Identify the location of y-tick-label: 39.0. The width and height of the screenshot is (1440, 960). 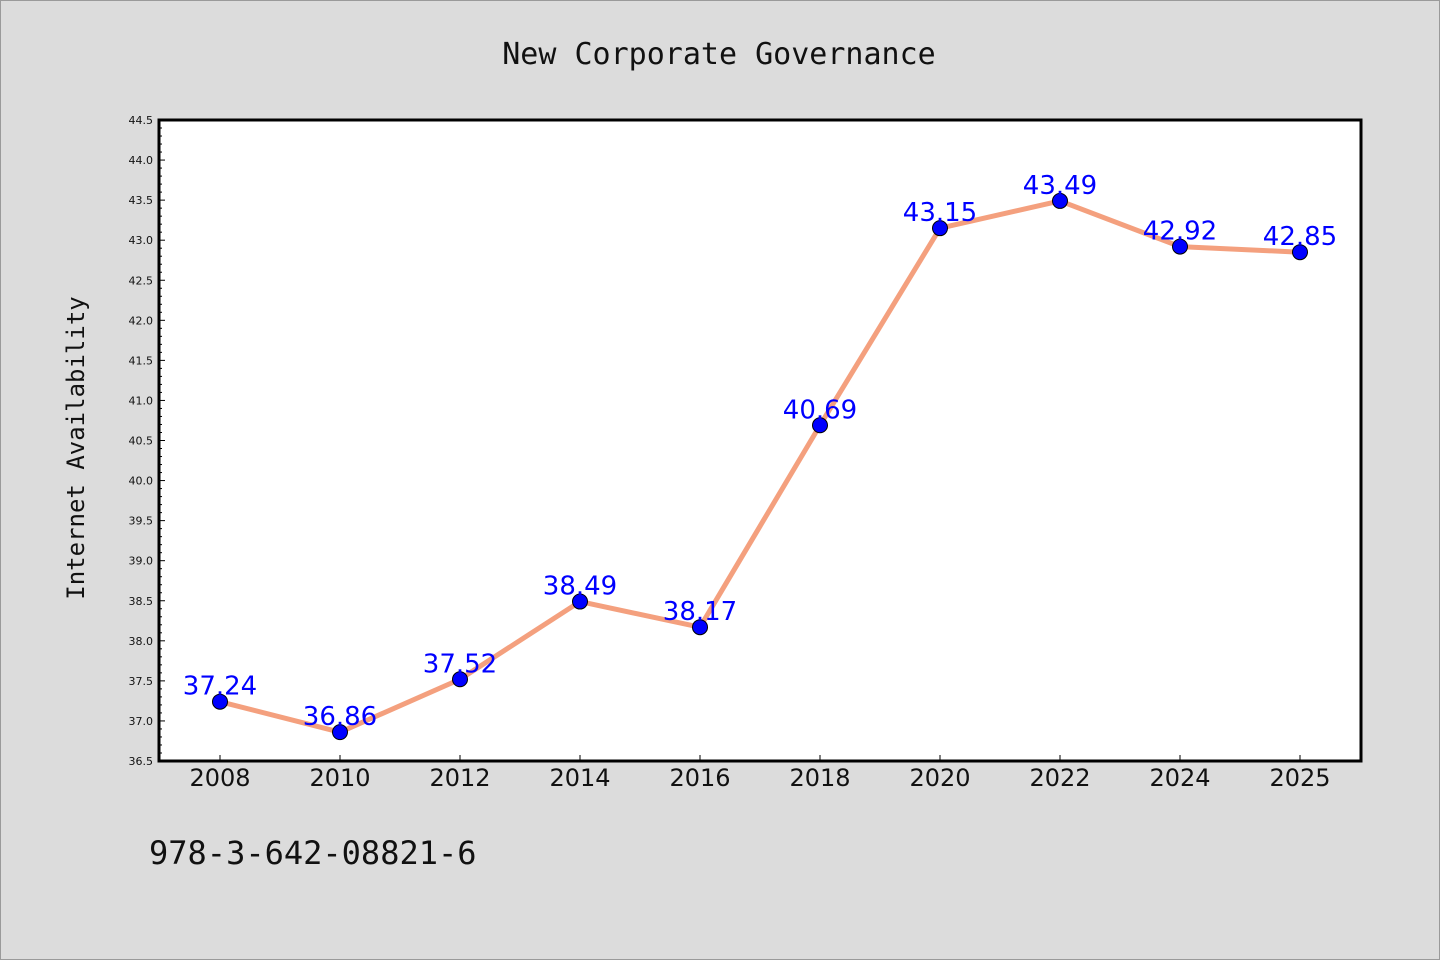
(141, 561).